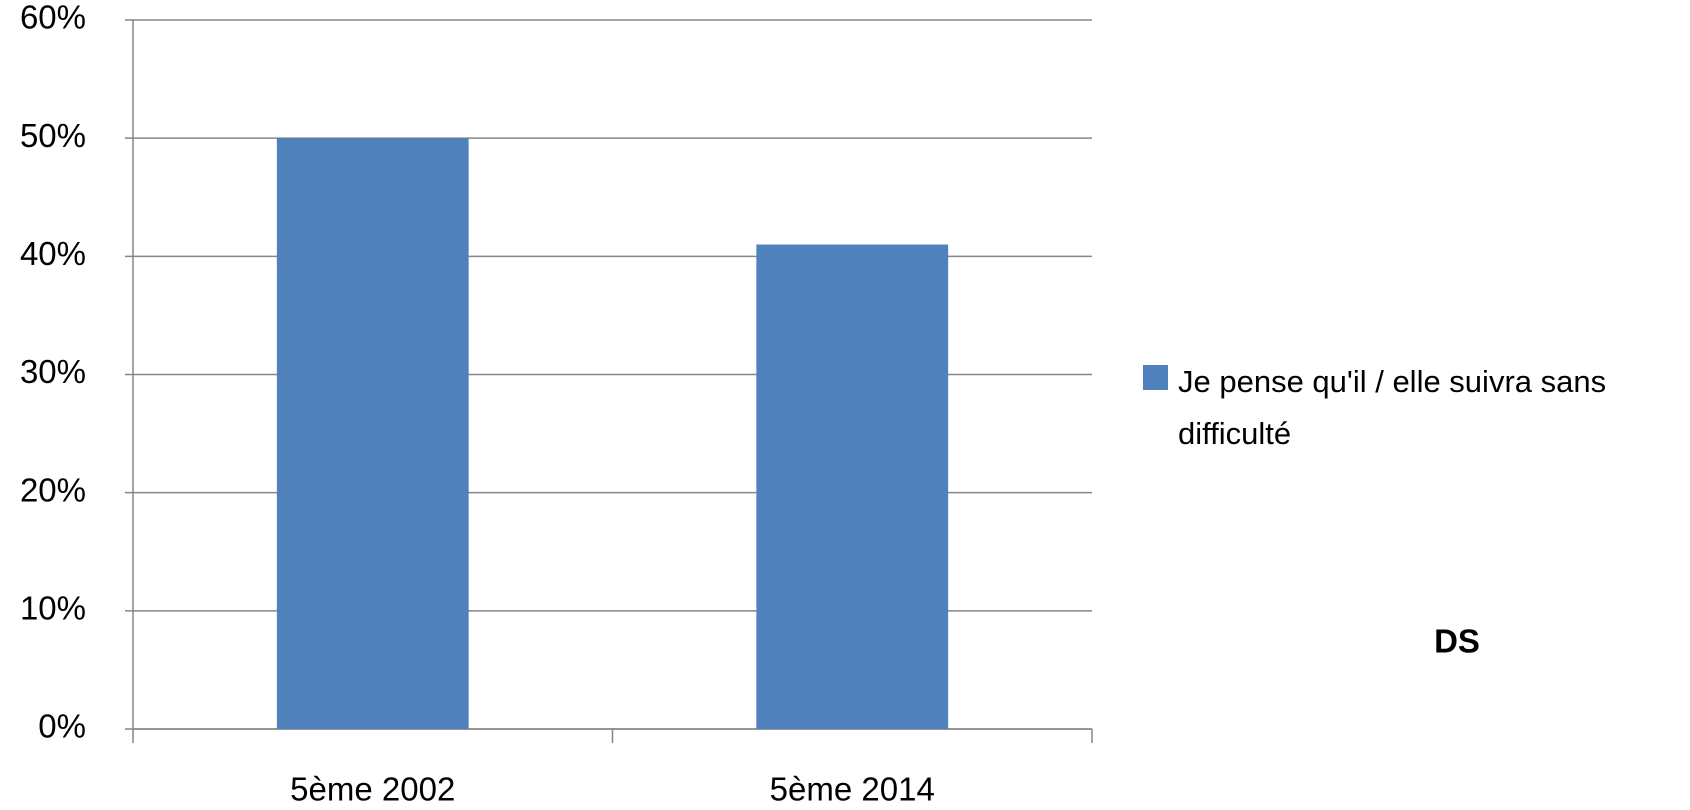  I want to click on y-tick-label: 30%, so click(53, 371).